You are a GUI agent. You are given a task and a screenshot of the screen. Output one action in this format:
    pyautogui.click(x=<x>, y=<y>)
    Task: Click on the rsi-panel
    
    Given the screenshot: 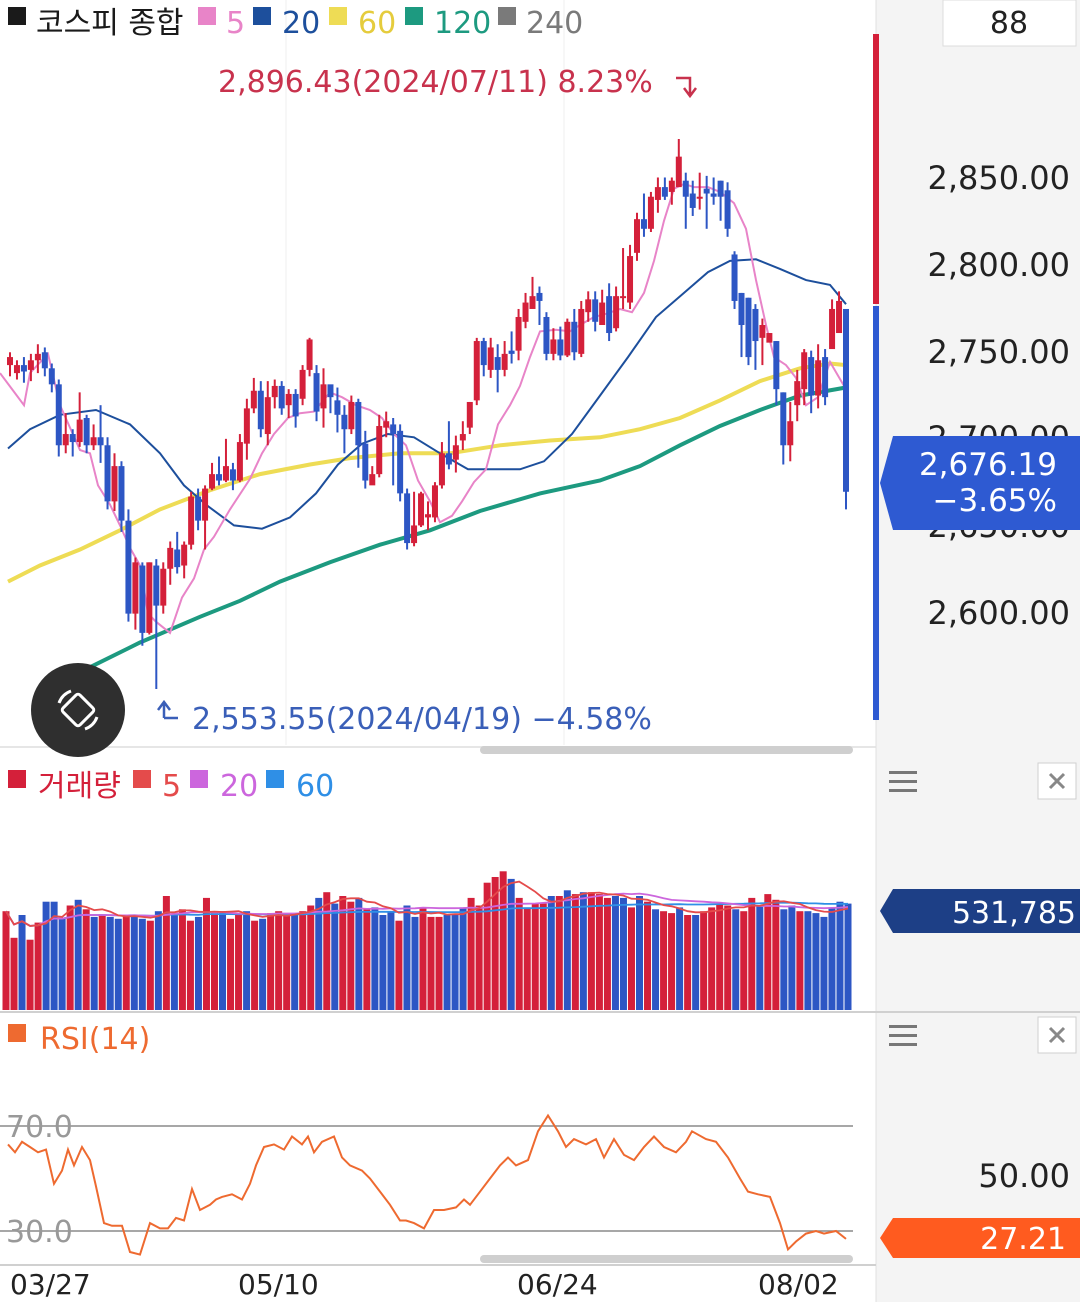 What is the action you would take?
    pyautogui.click(x=438, y=1189)
    